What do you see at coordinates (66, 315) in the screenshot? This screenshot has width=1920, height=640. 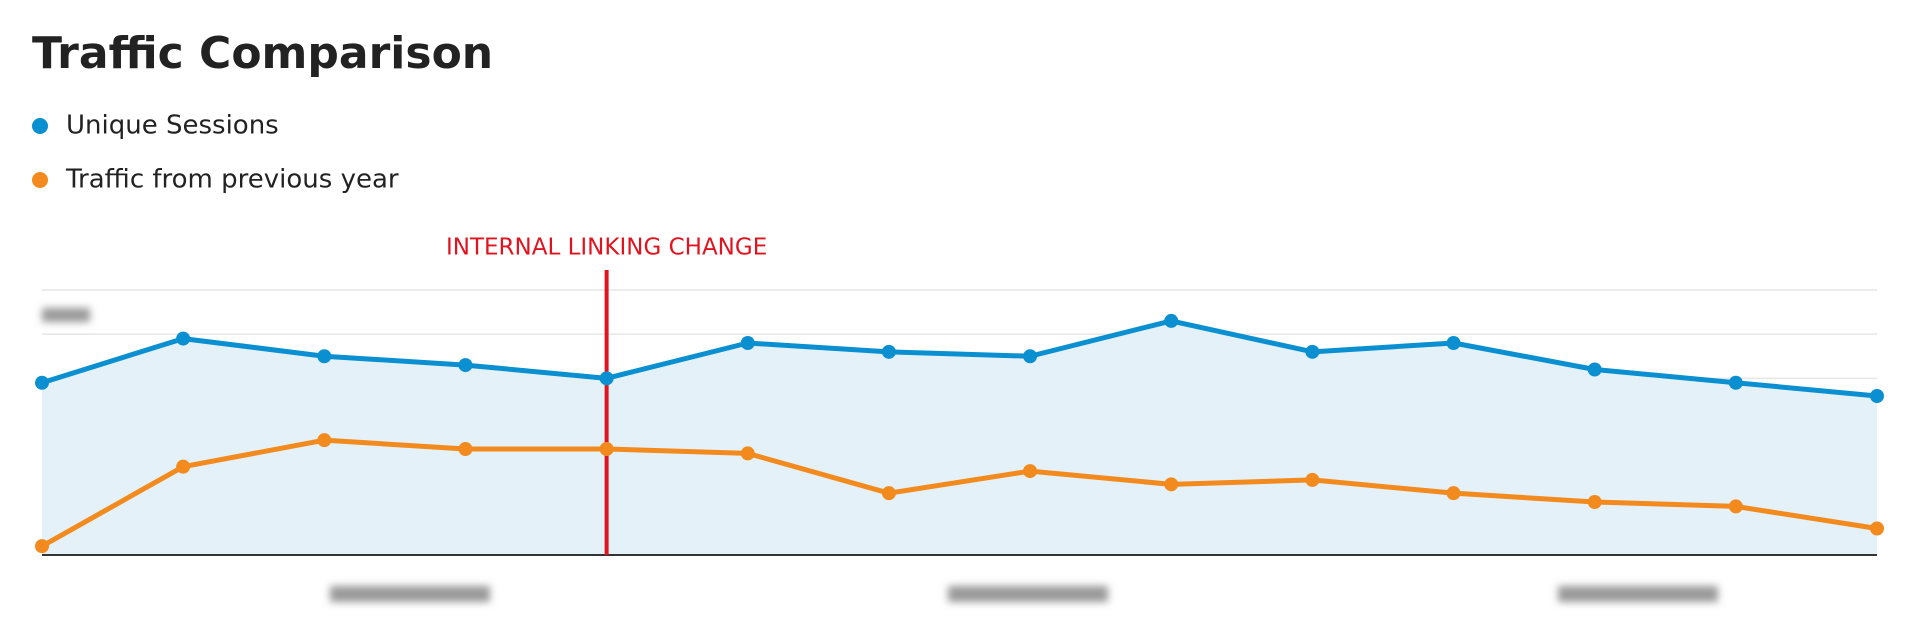 I see `blurred-y-label` at bounding box center [66, 315].